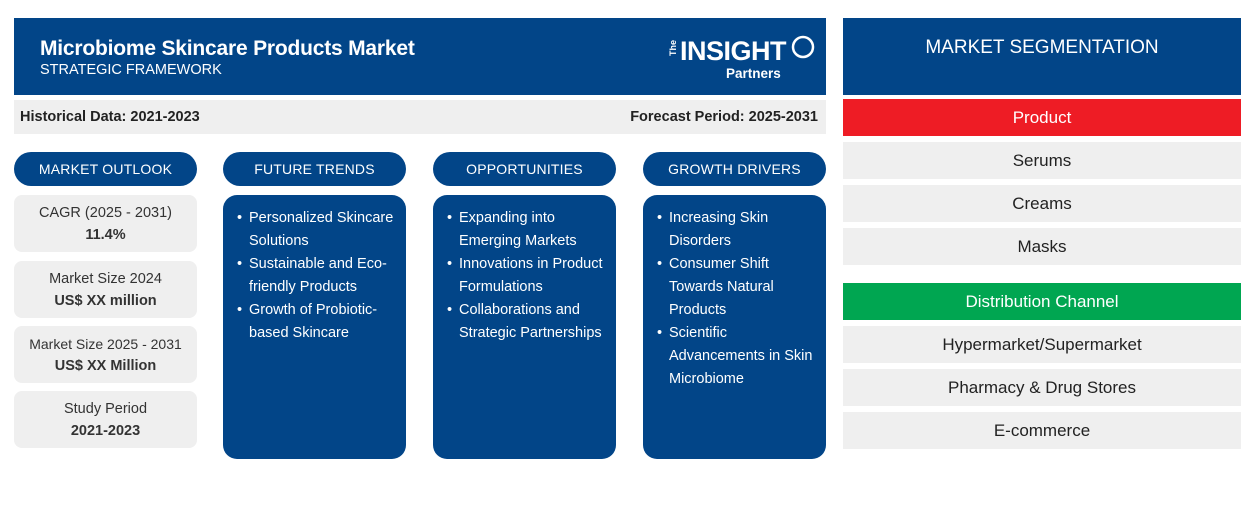 The width and height of the screenshot is (1254, 530). I want to click on stat-label: Study Period, so click(105, 409).